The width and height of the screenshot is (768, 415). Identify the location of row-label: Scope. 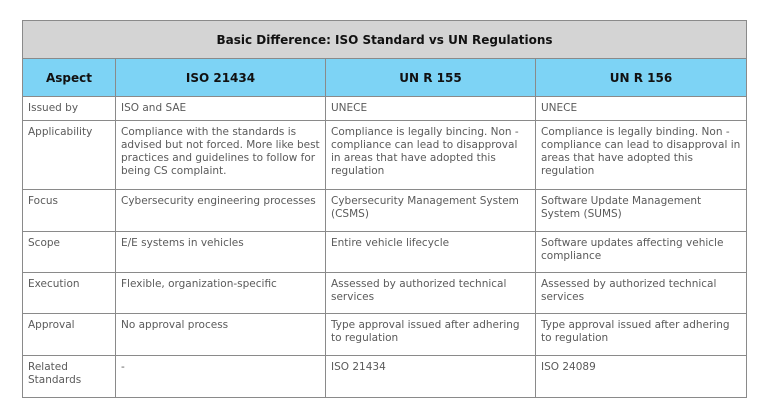
(69, 252).